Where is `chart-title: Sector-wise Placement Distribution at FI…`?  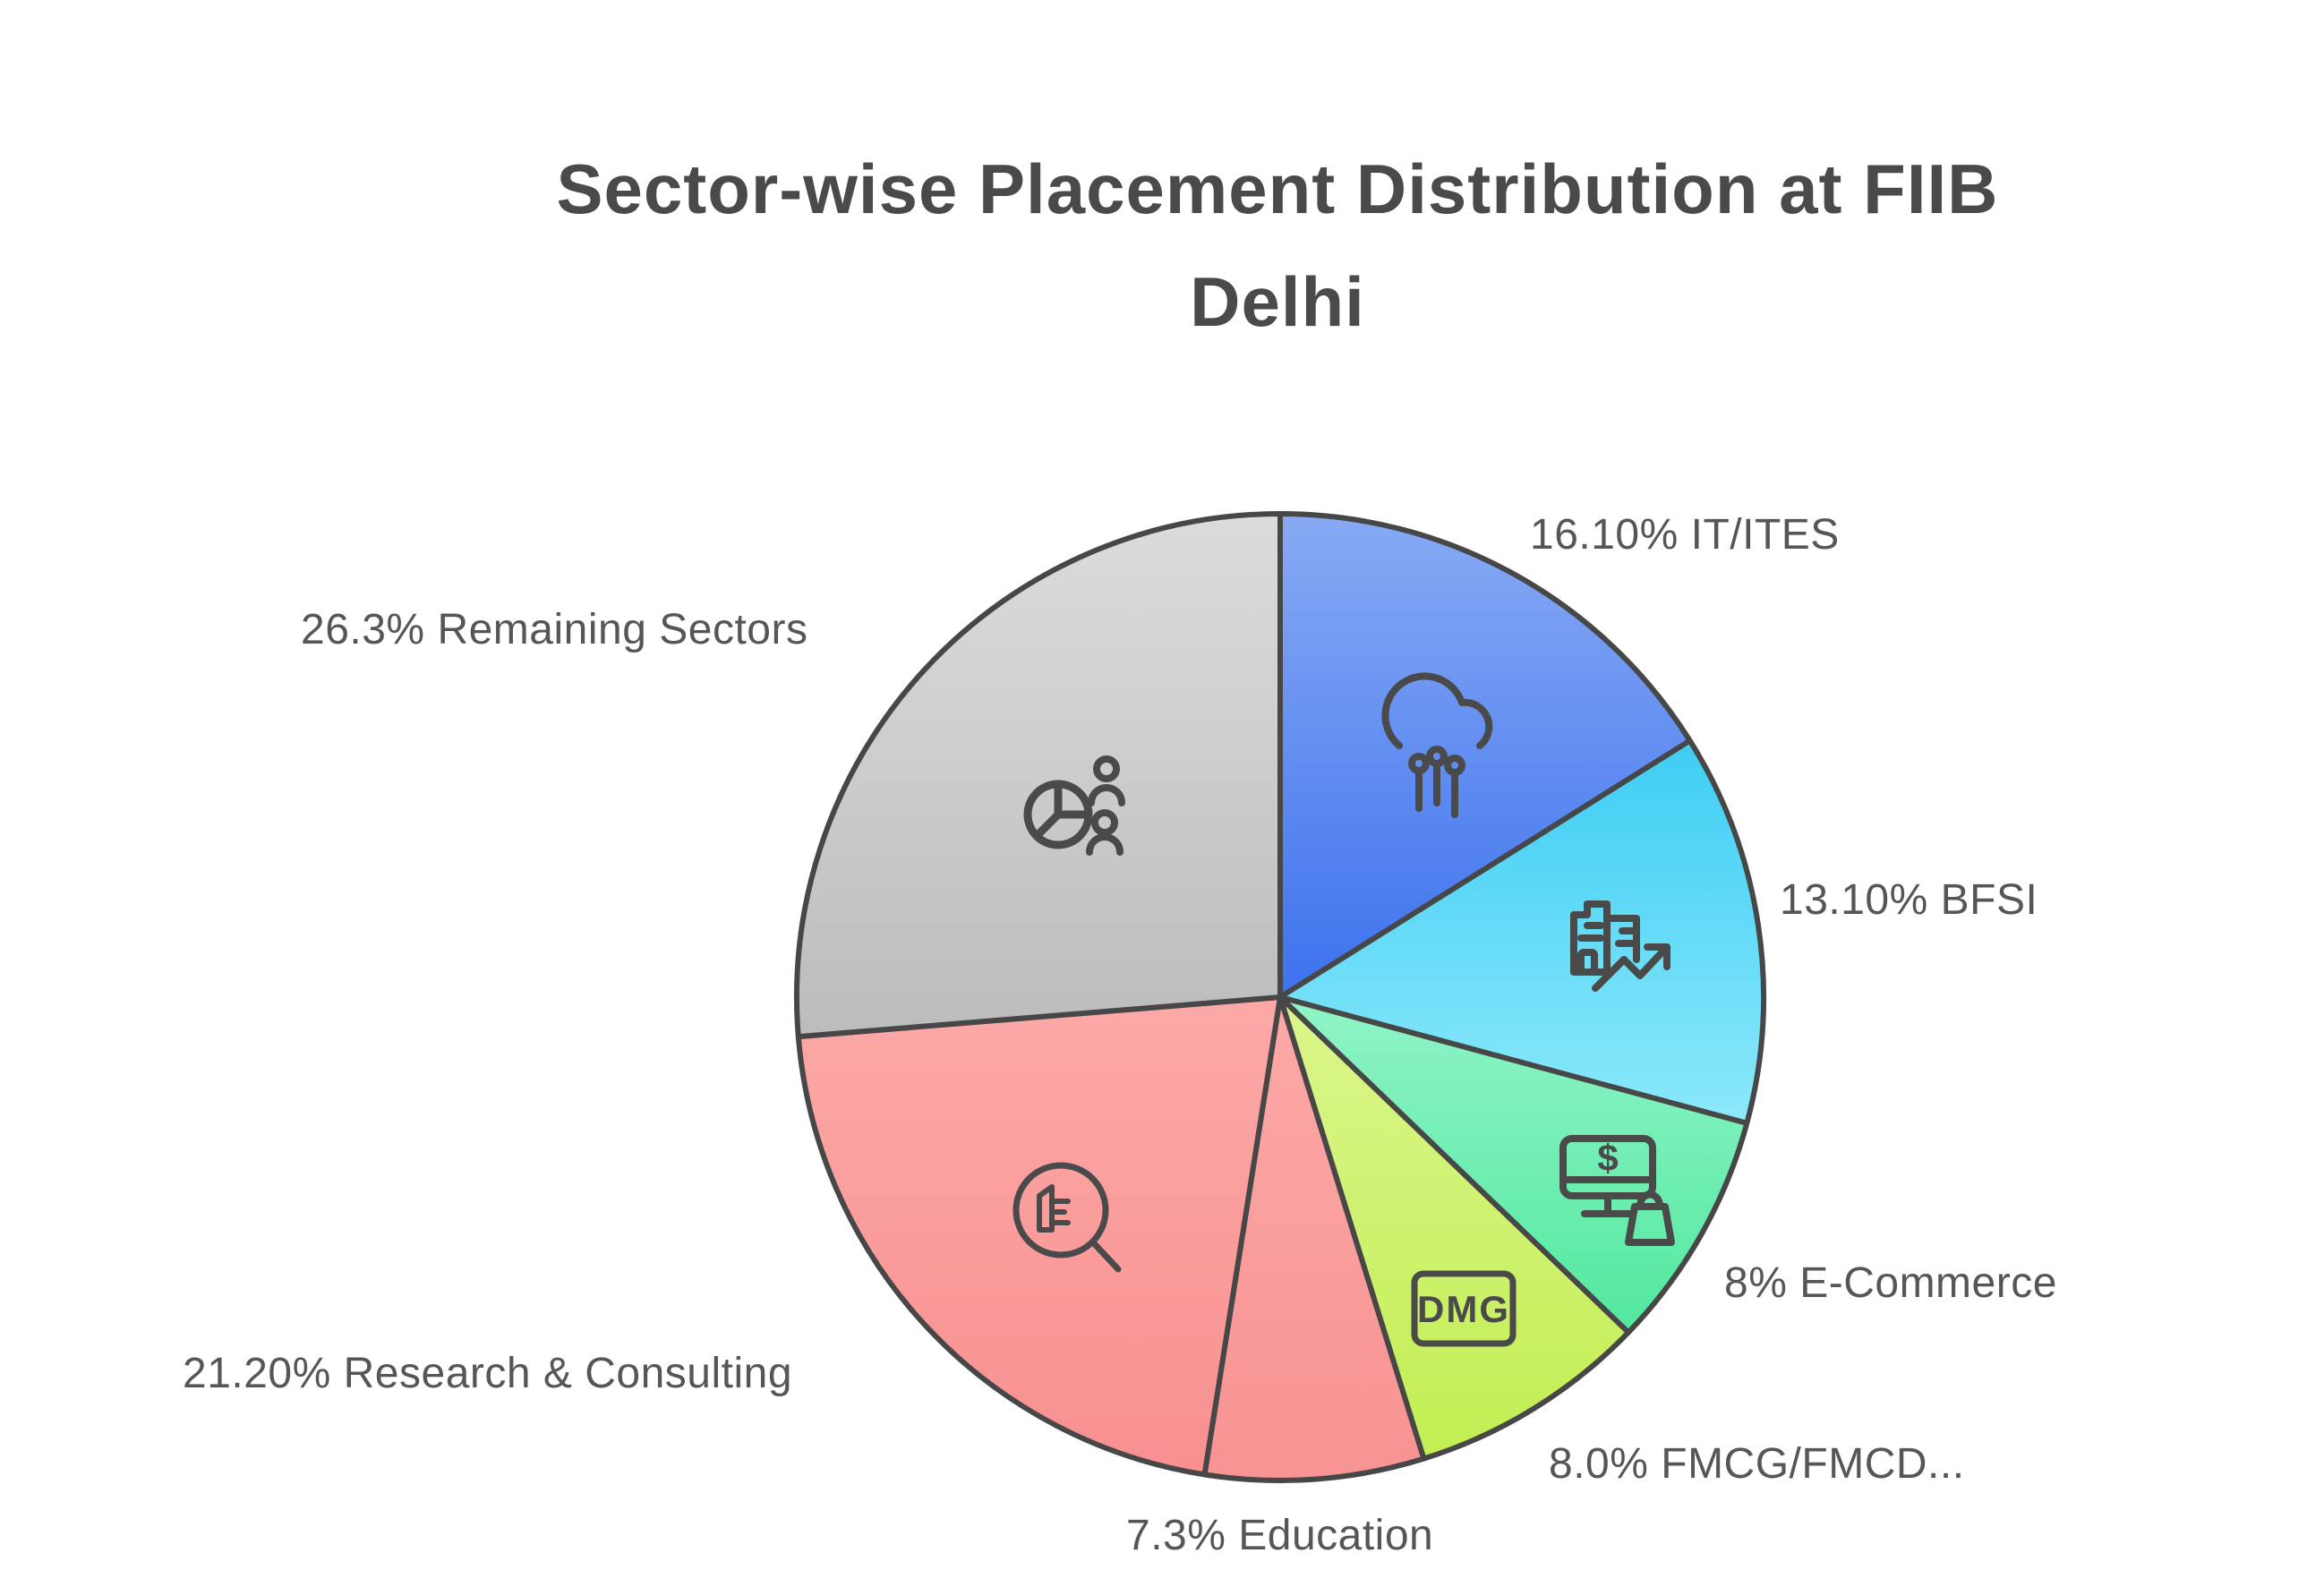 chart-title: Sector-wise Placement Distribution at FI… is located at coordinates (1278, 245).